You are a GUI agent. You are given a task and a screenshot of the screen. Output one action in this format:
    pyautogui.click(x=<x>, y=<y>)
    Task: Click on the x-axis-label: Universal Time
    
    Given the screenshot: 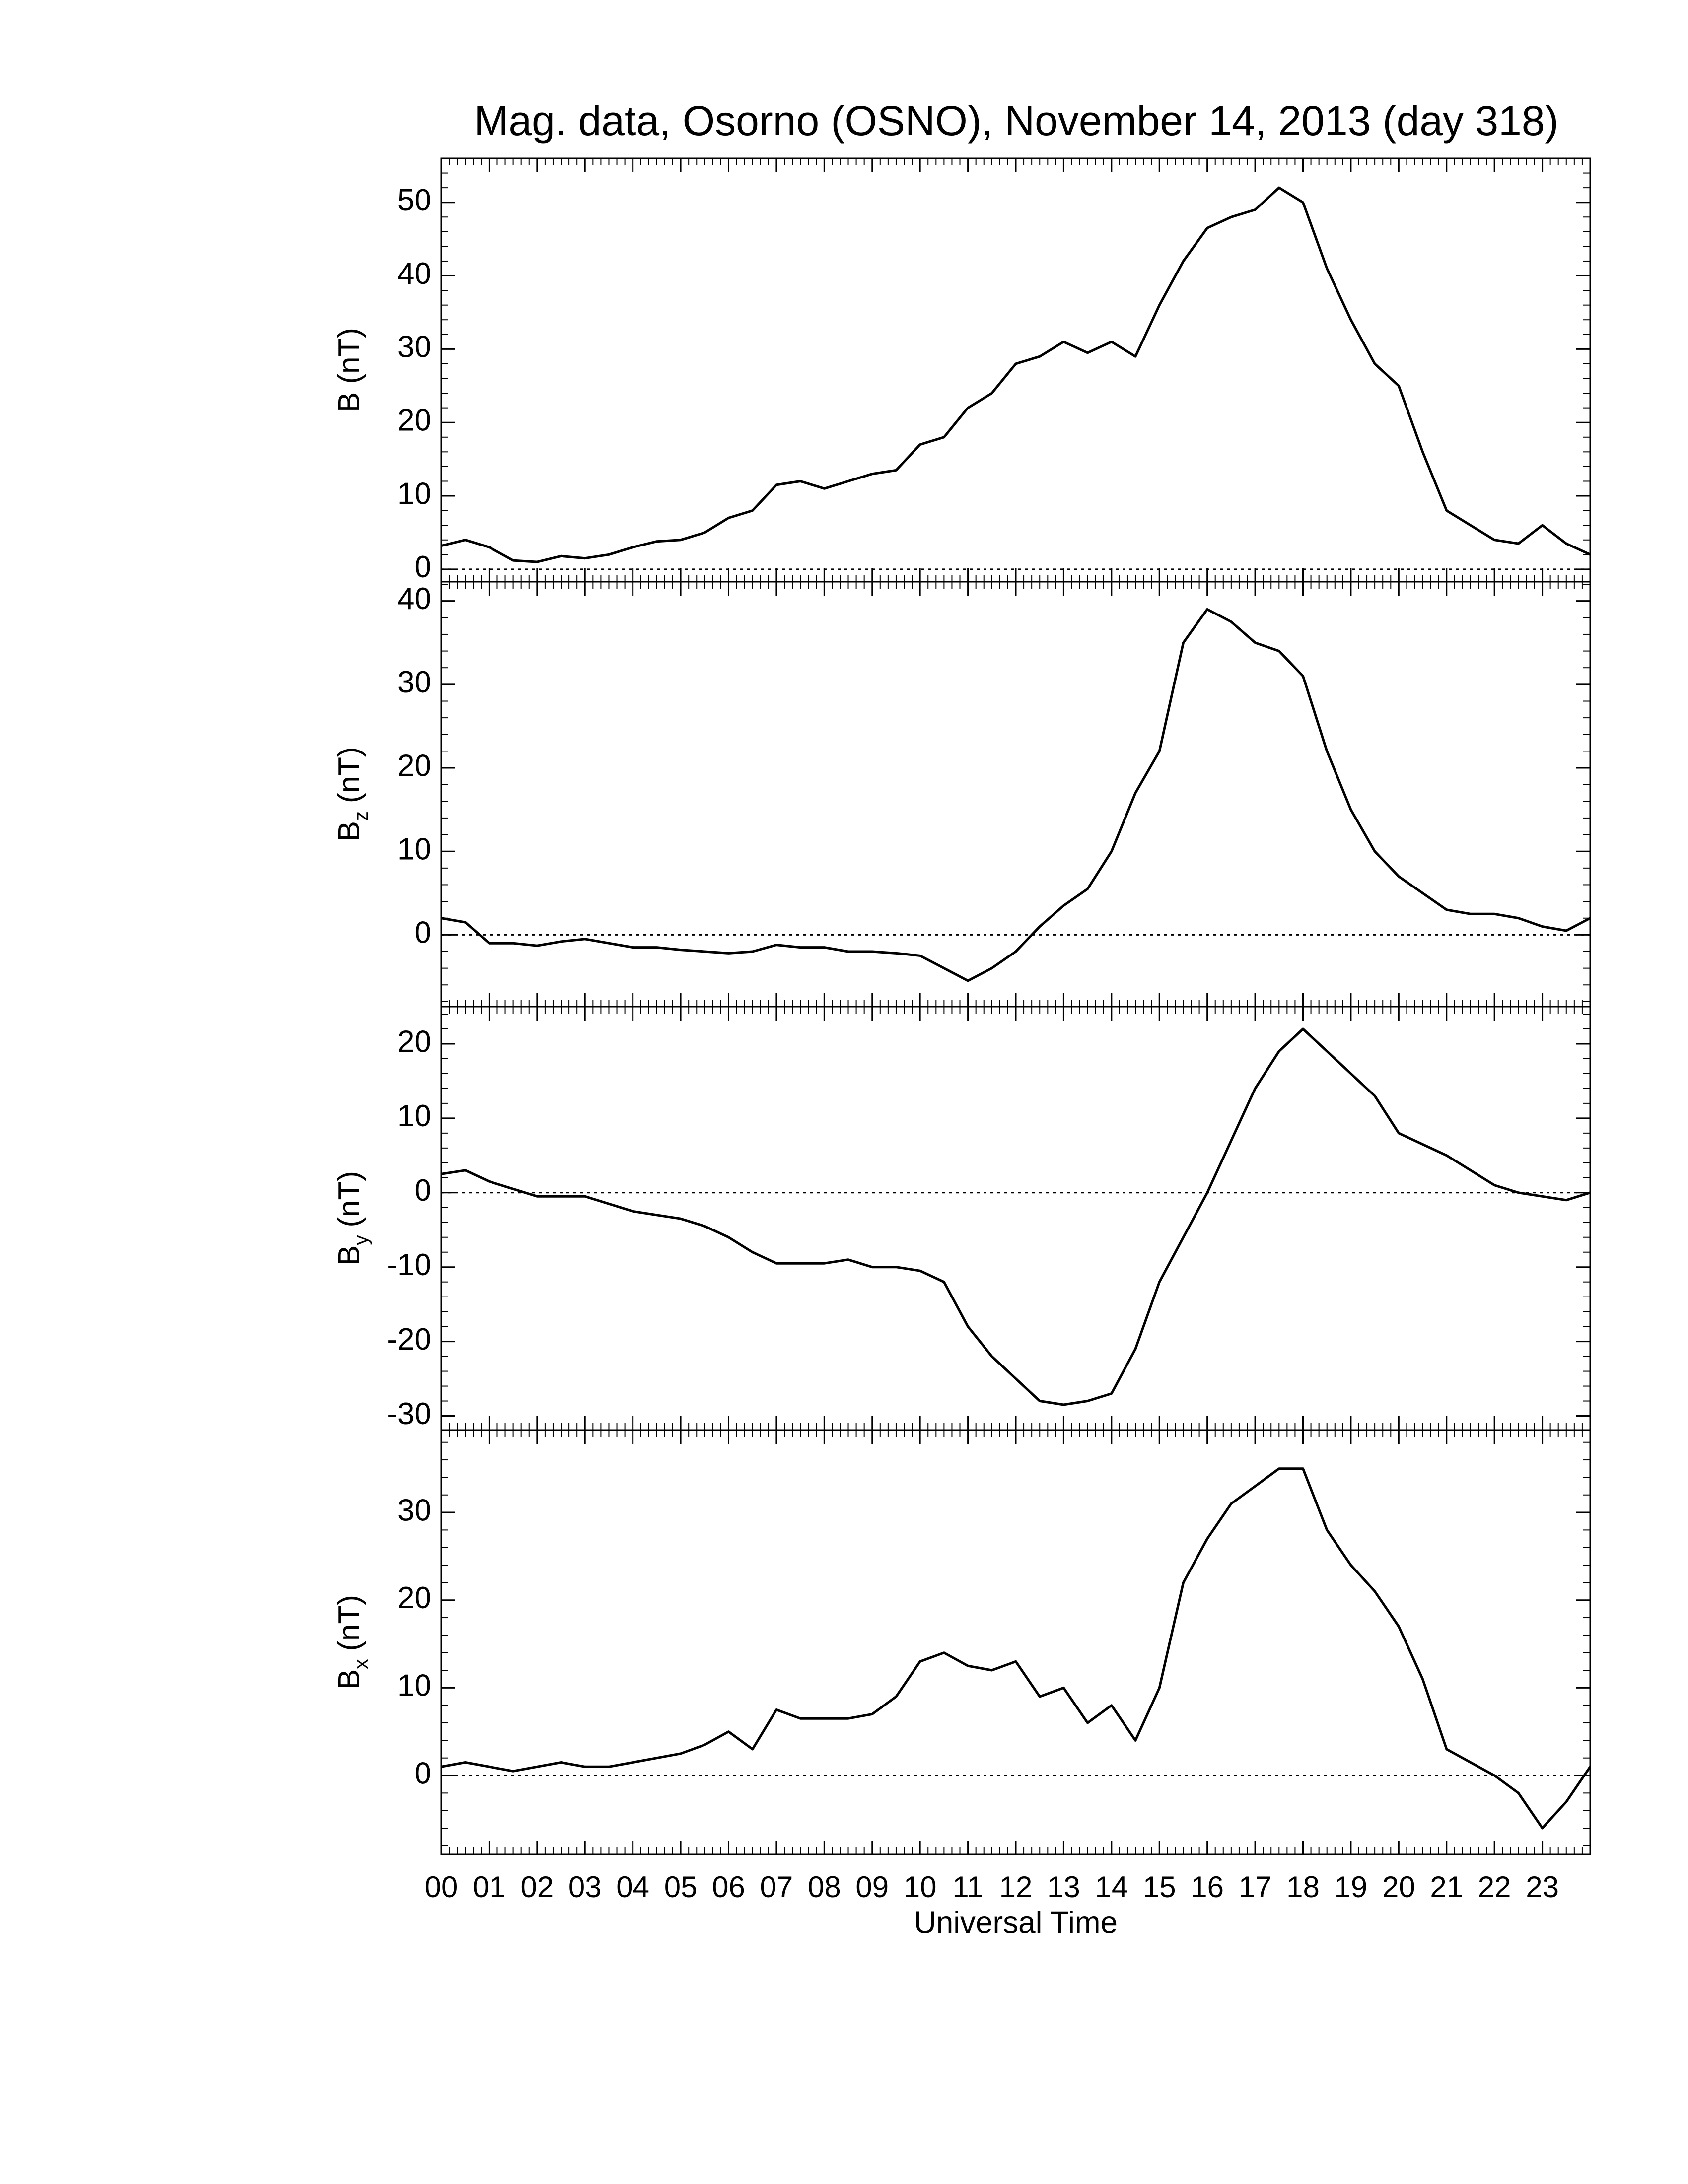 What is the action you would take?
    pyautogui.click(x=1016, y=1923)
    